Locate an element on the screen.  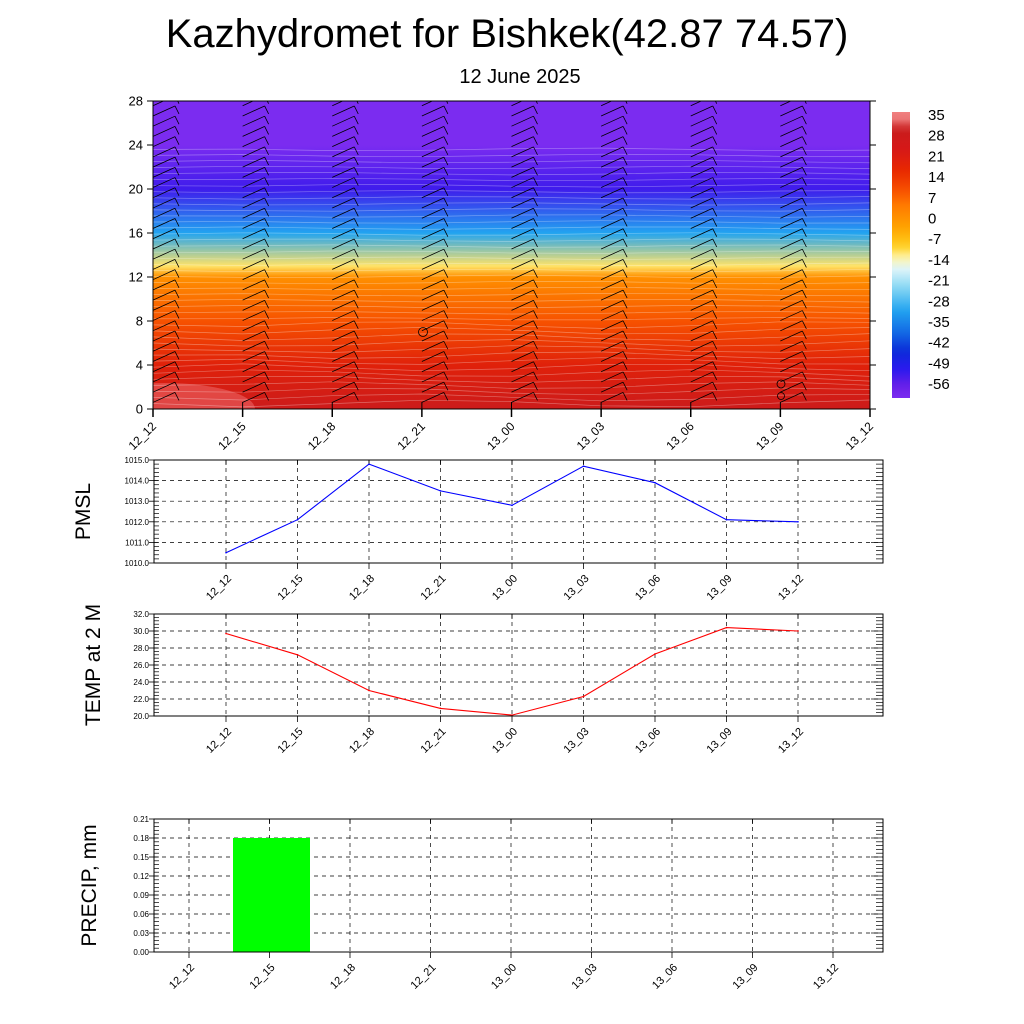
y-tick-label: 1011.0 is located at coordinates (137, 542).